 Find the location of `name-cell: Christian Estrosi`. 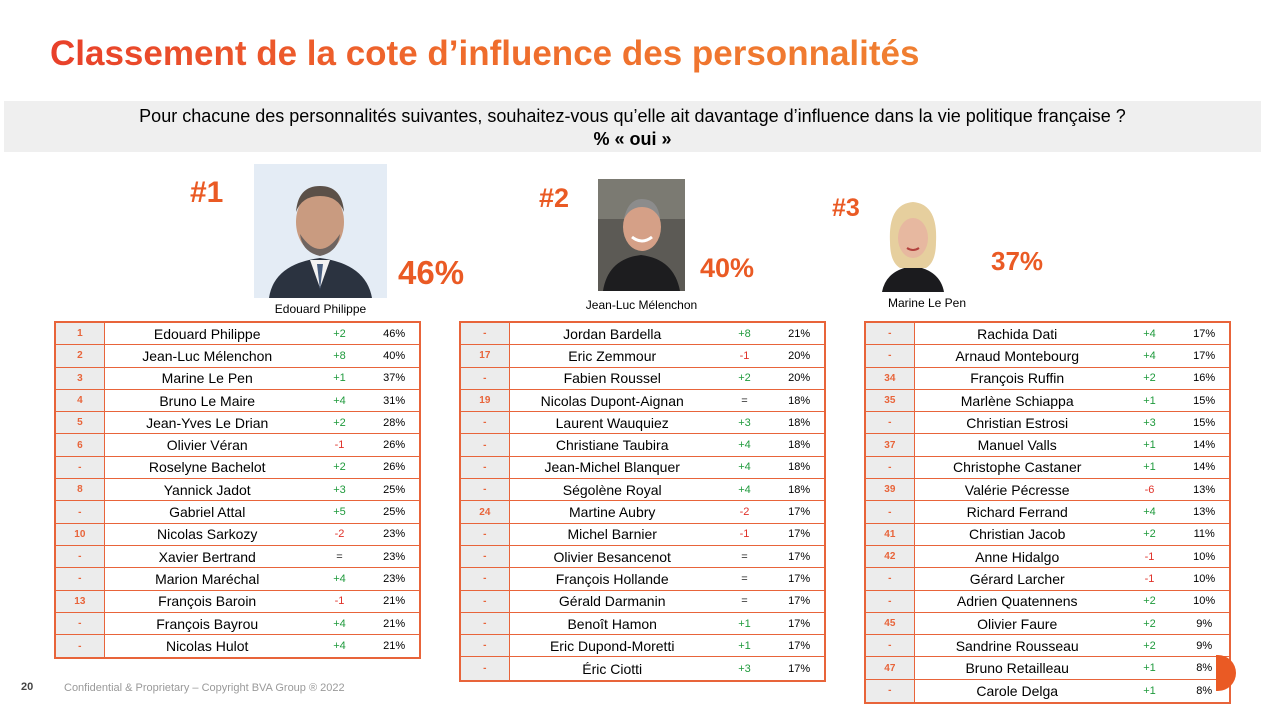

name-cell: Christian Estrosi is located at coordinates (1017, 422).